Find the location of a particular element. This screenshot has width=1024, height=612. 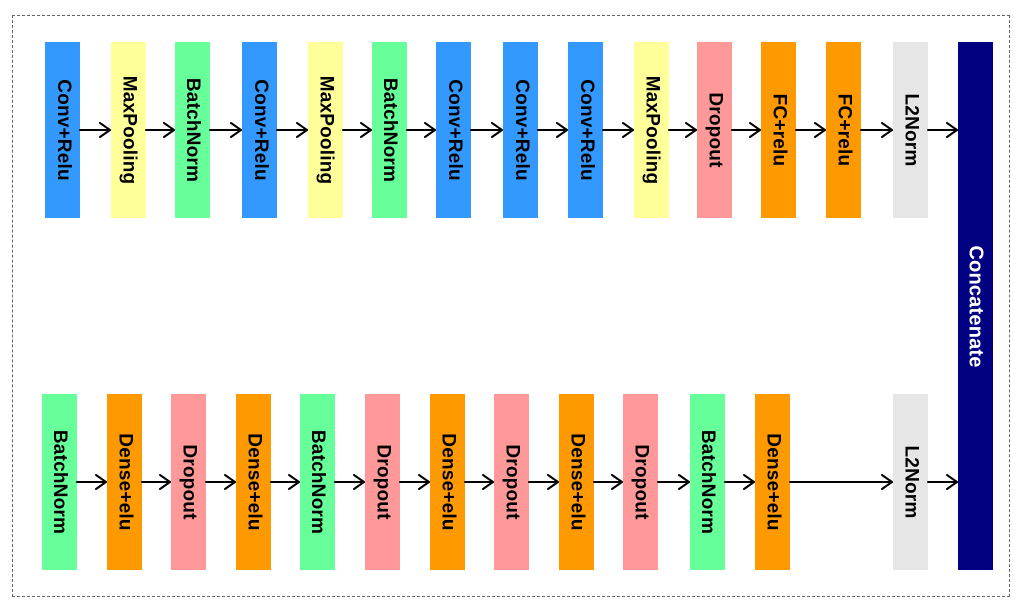

top-block-2: MaxPooling is located at coordinates (128, 130).